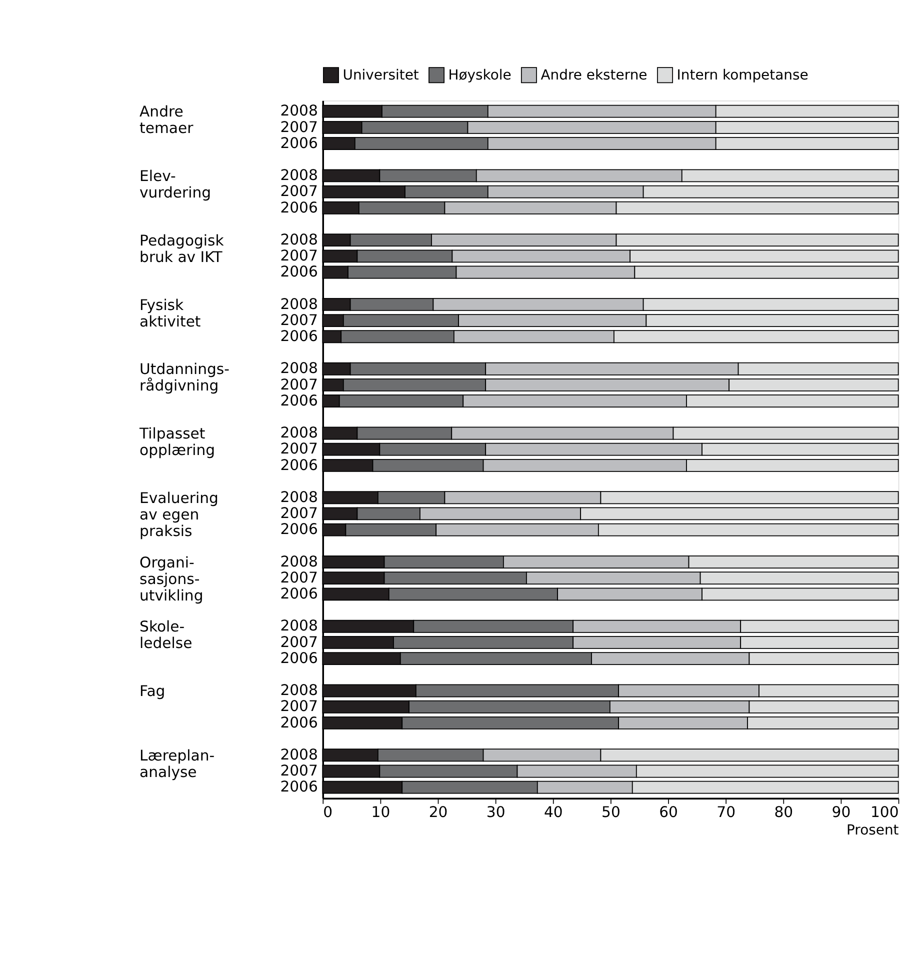 The height and width of the screenshot is (972, 921). What do you see at coordinates (182, 249) in the screenshot?
I see `text: Pedagogisk bruk av IKT` at bounding box center [182, 249].